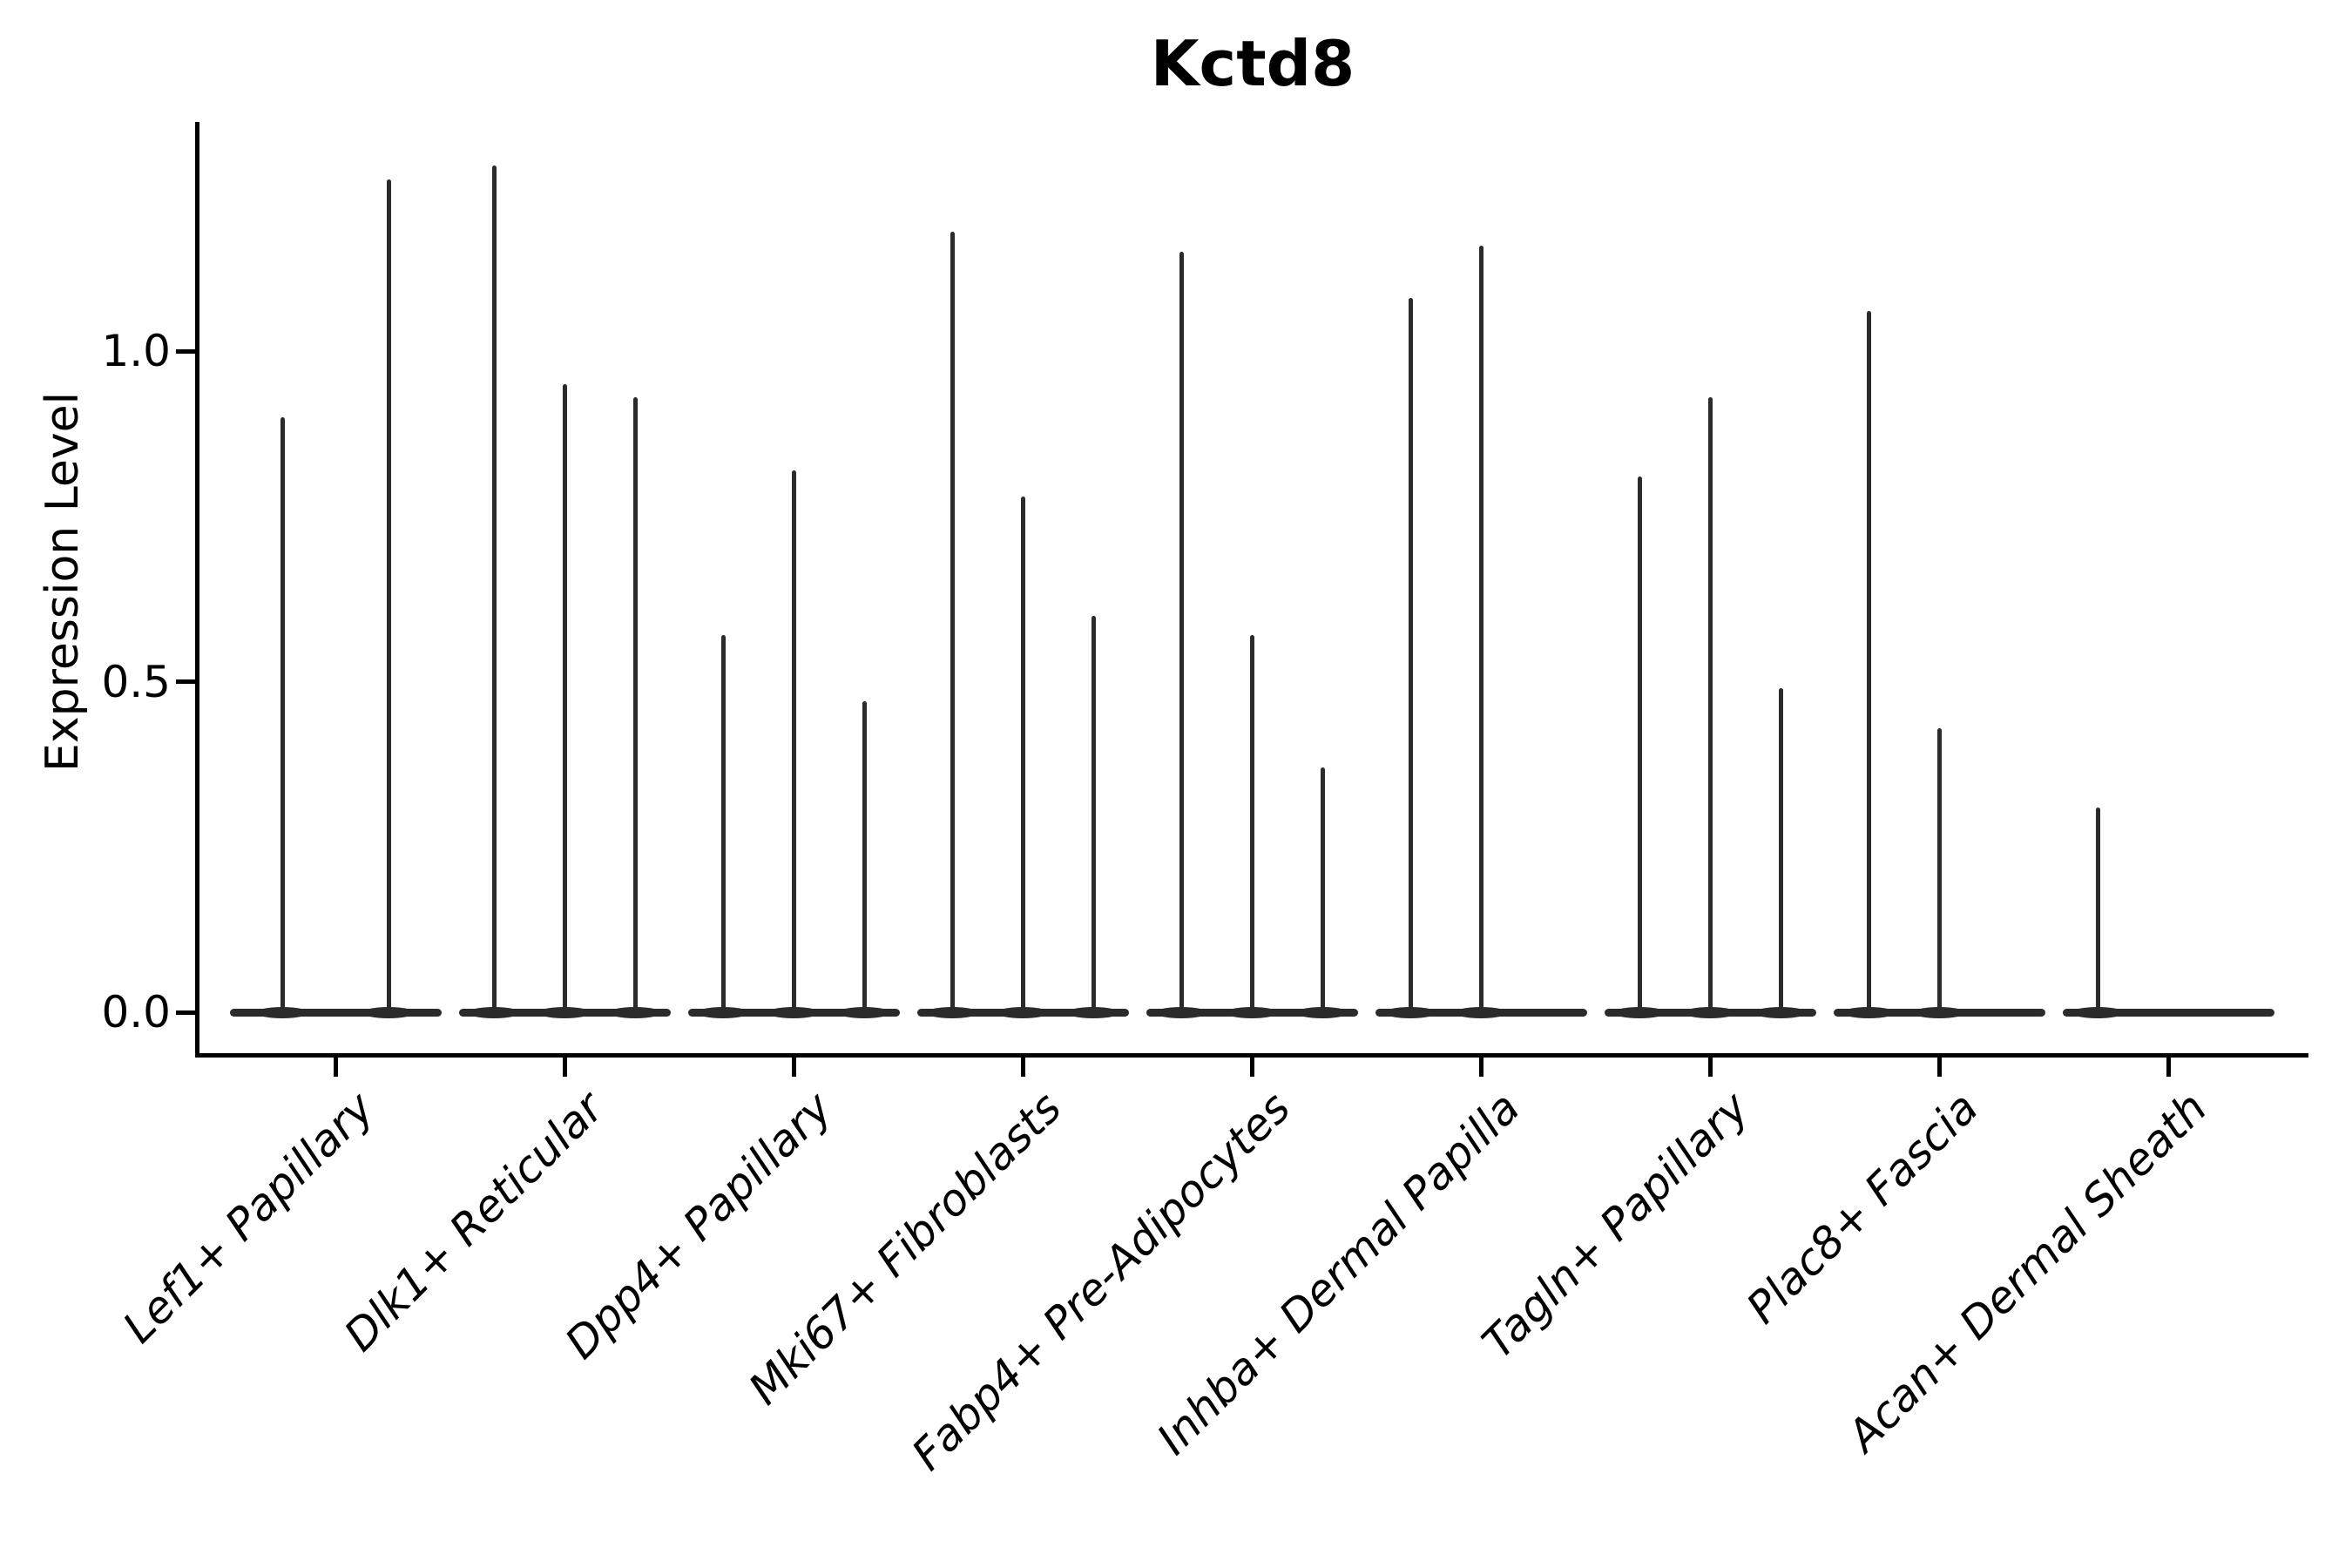  I want to click on x-tick-label: Plac8+ Fascia, so click(1862, 1208).